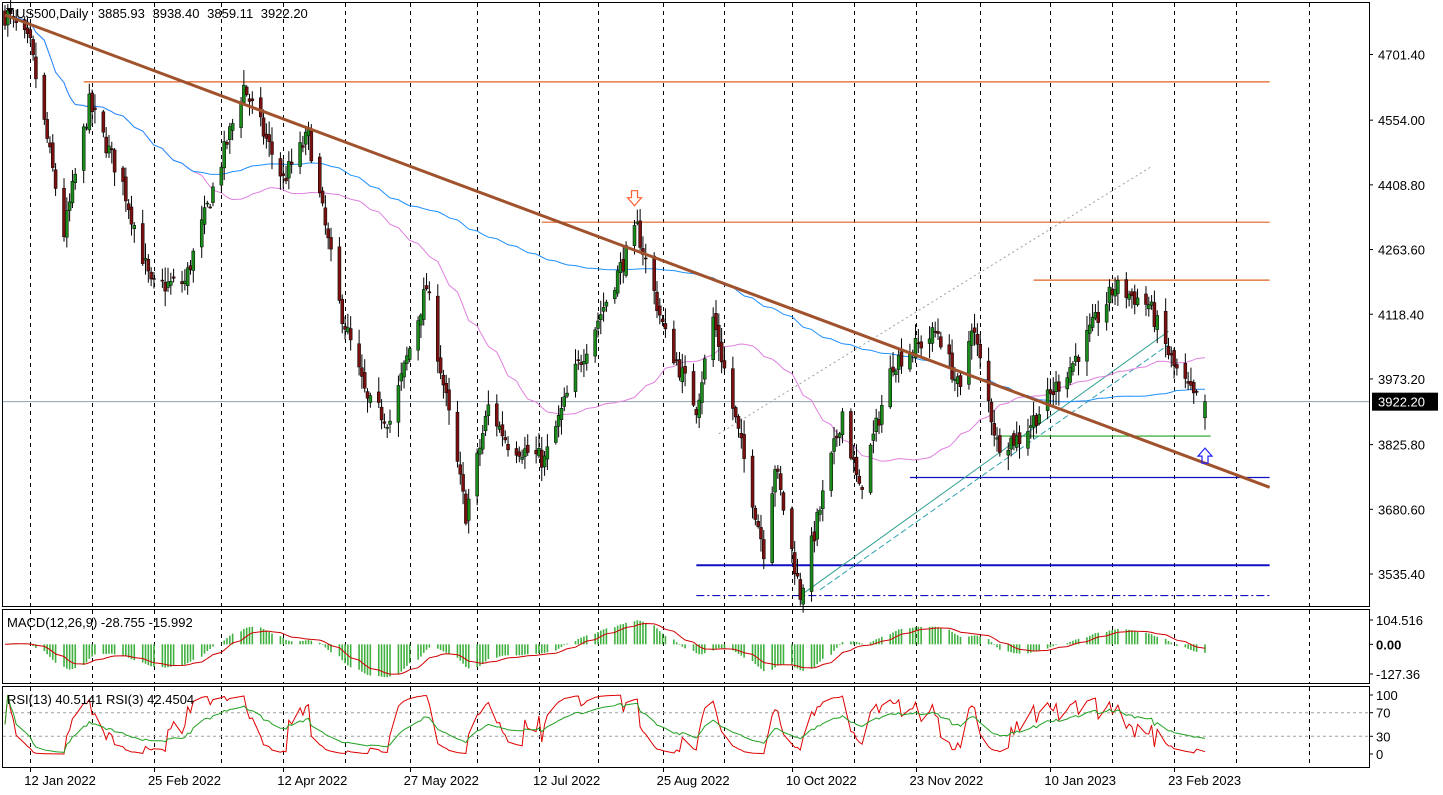 Image resolution: width=1443 pixels, height=795 pixels. I want to click on price-label: 4554.00, so click(1401, 120).